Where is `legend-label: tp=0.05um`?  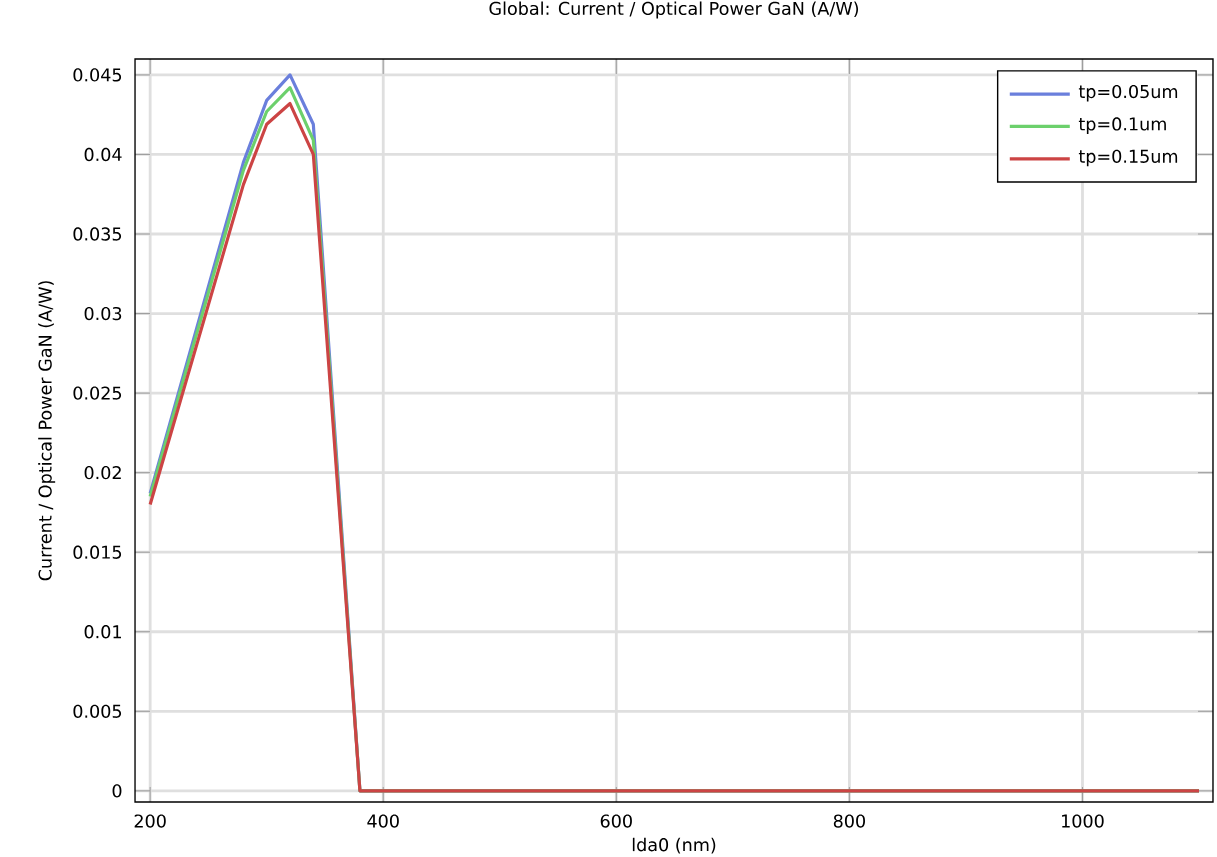
legend-label: tp=0.05um is located at coordinates (1128, 93).